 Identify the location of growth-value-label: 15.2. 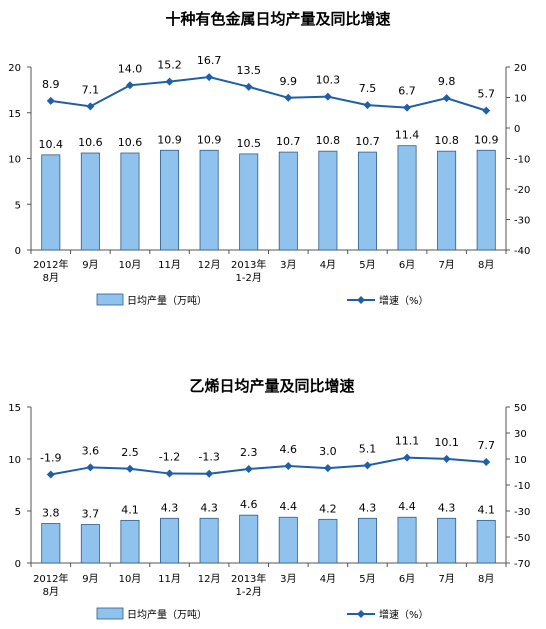
(169, 65).